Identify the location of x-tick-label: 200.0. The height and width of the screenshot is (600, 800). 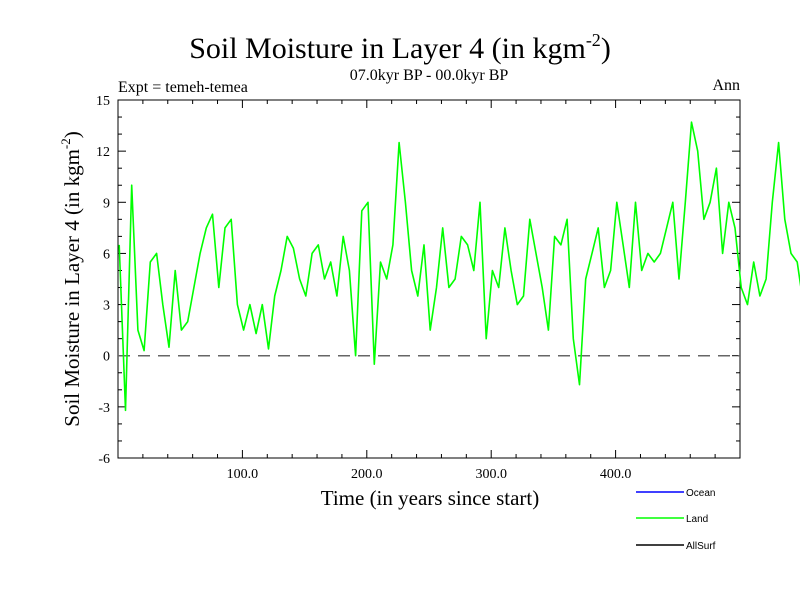
(367, 474).